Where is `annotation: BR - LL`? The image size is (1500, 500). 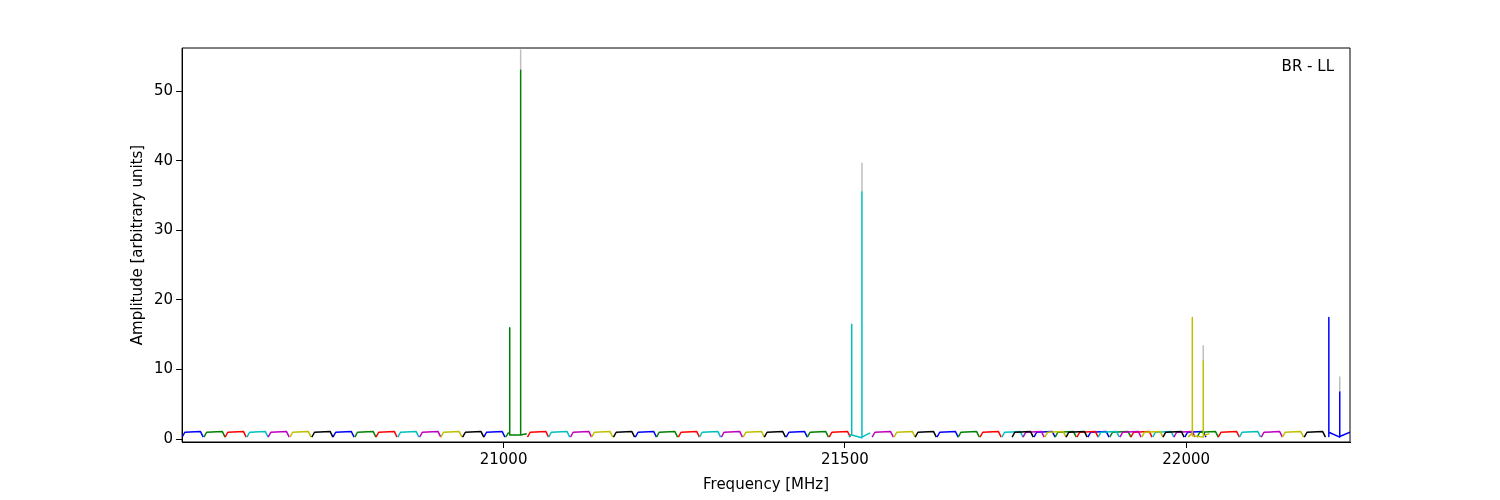 annotation: BR - LL is located at coordinates (1308, 66).